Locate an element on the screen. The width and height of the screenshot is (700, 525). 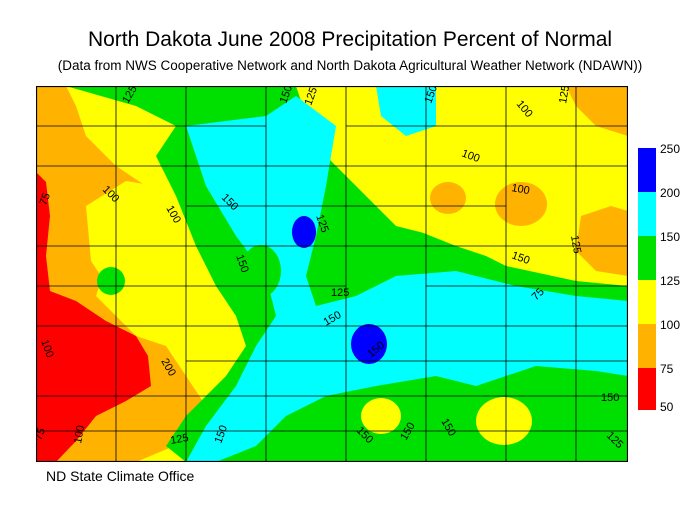
zone-125-150-west-pocket is located at coordinates (111, 281).